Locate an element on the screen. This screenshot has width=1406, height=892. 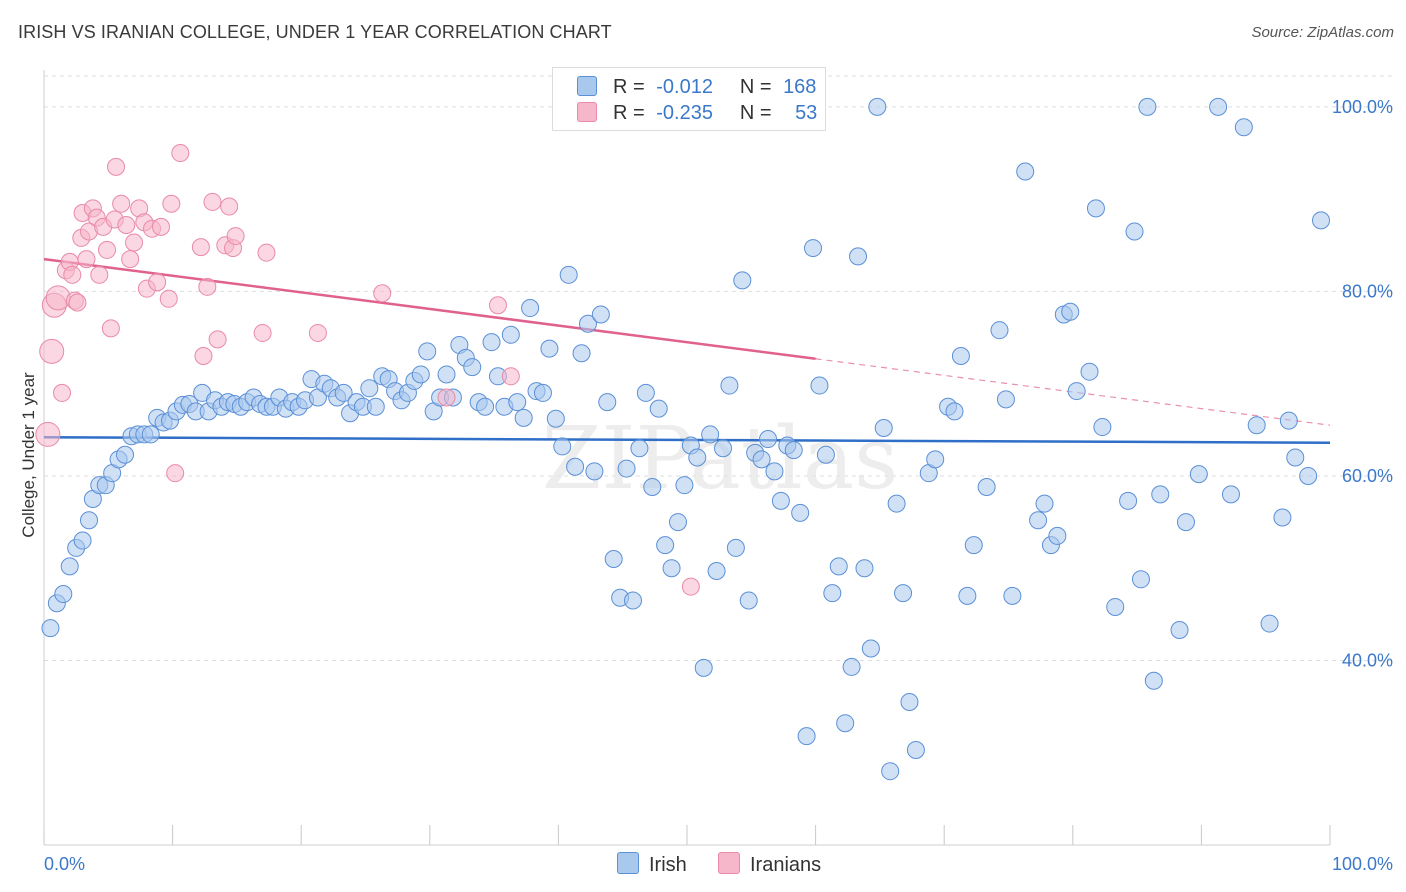
irish-n-value: 168 is located at coordinates (800, 87).